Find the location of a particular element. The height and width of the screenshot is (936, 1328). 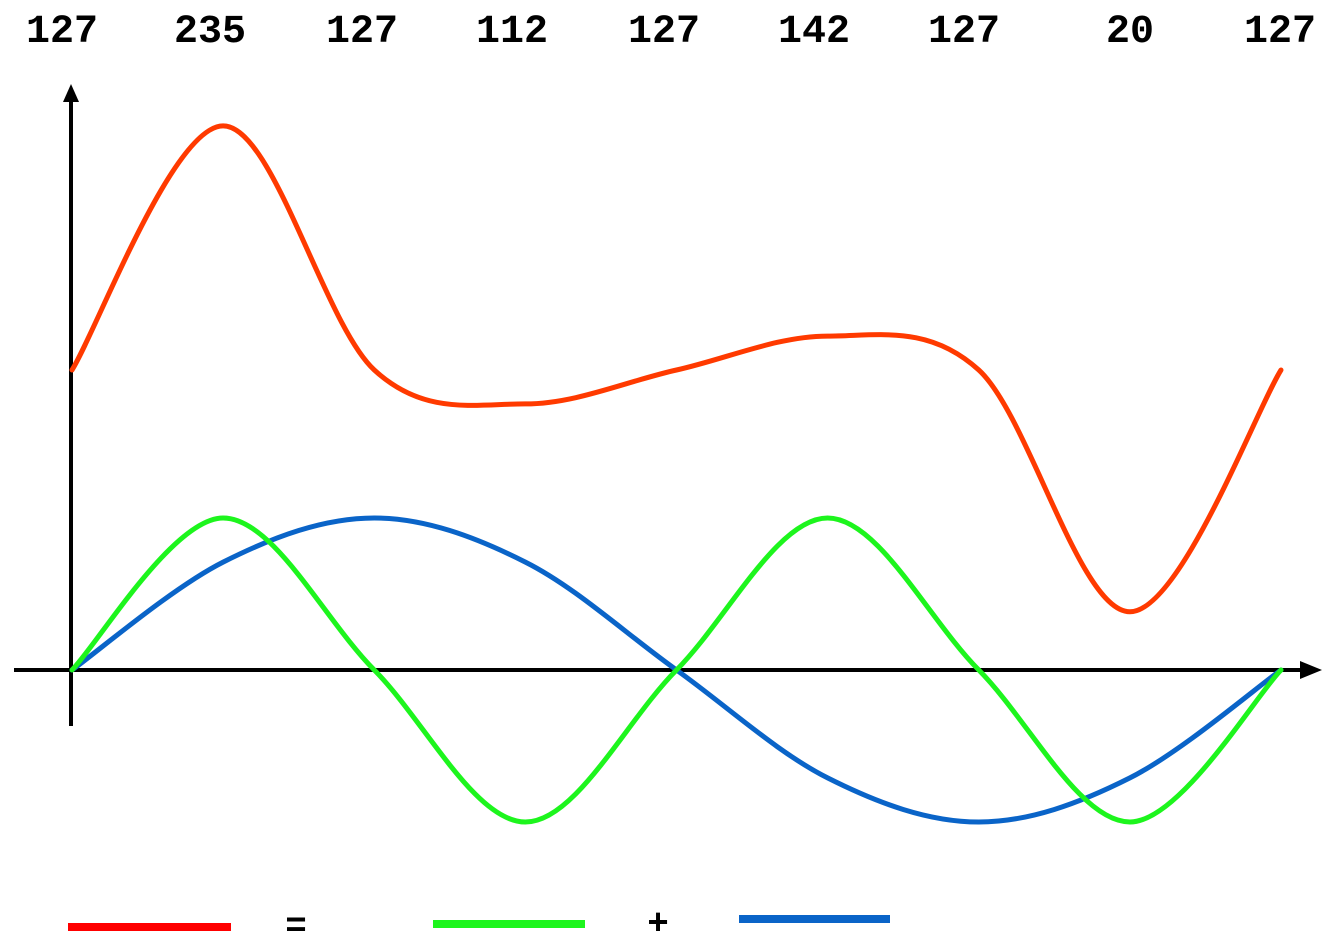

top-label-2: 235 is located at coordinates (210, 32).